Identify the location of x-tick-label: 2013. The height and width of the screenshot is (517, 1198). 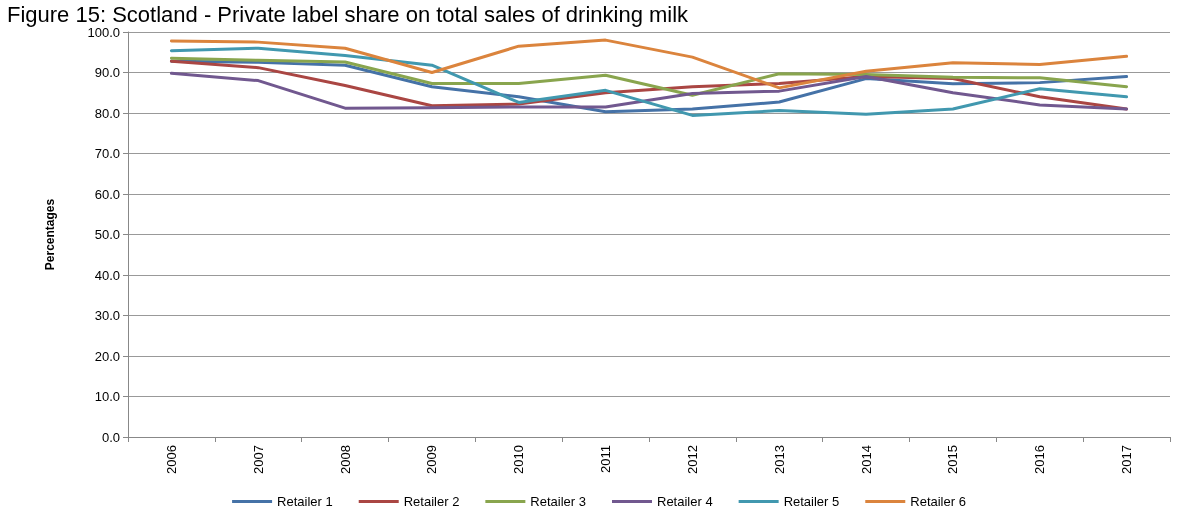
(779, 459).